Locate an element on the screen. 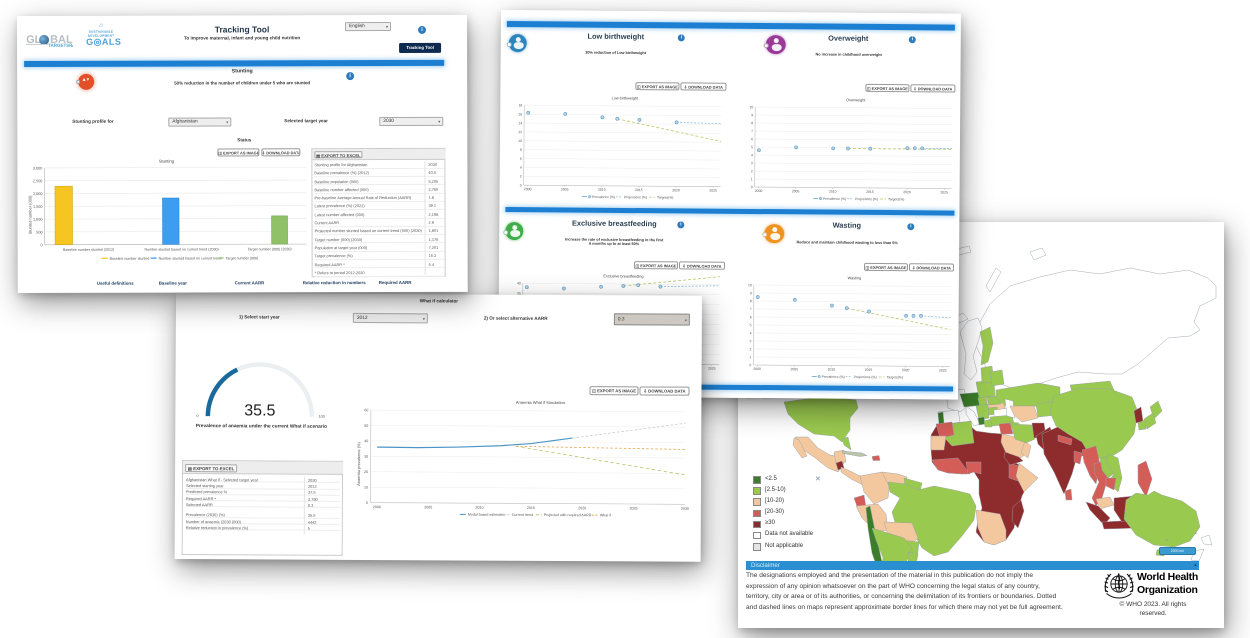  svg-text: 14 is located at coordinates (520, 123).